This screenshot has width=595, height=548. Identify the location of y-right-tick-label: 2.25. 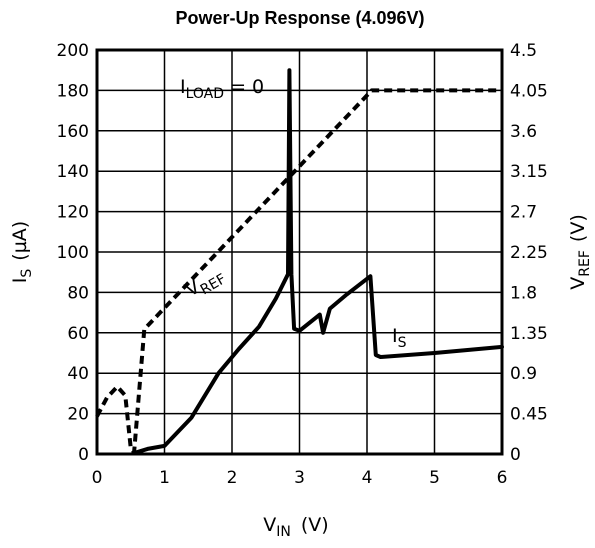
(529, 253).